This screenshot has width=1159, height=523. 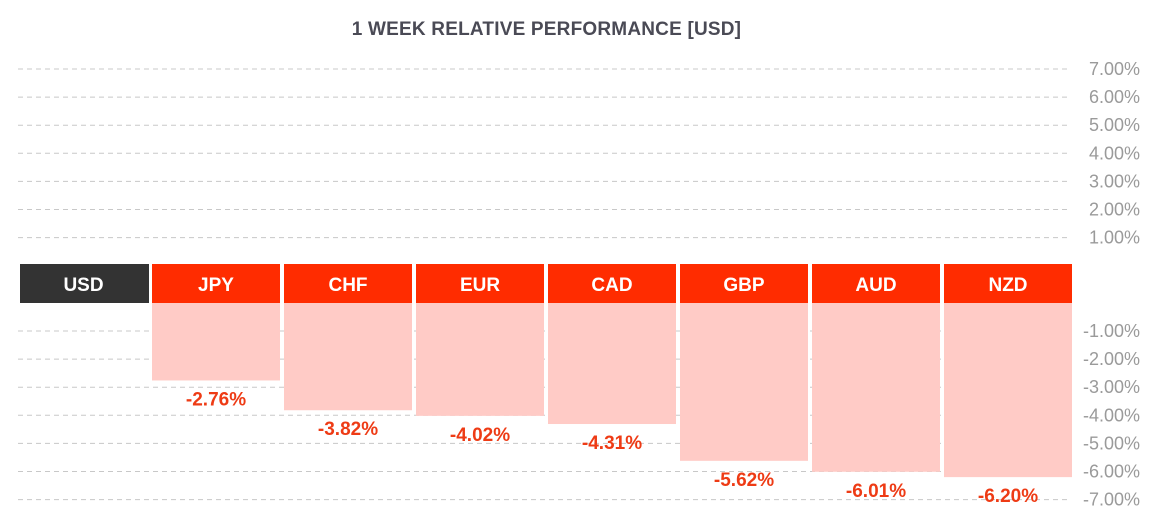 What do you see at coordinates (1114, 238) in the screenshot?
I see `y-tick-label: 1.00%` at bounding box center [1114, 238].